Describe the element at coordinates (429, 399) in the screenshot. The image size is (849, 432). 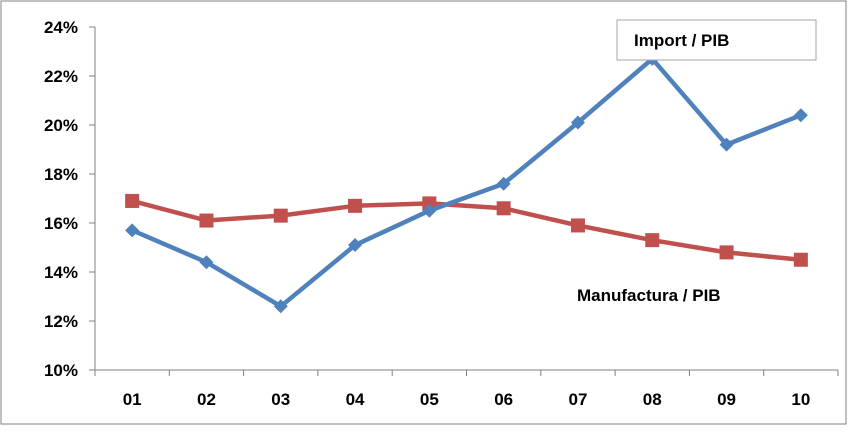
I see `x-tick-label: 05` at that location.